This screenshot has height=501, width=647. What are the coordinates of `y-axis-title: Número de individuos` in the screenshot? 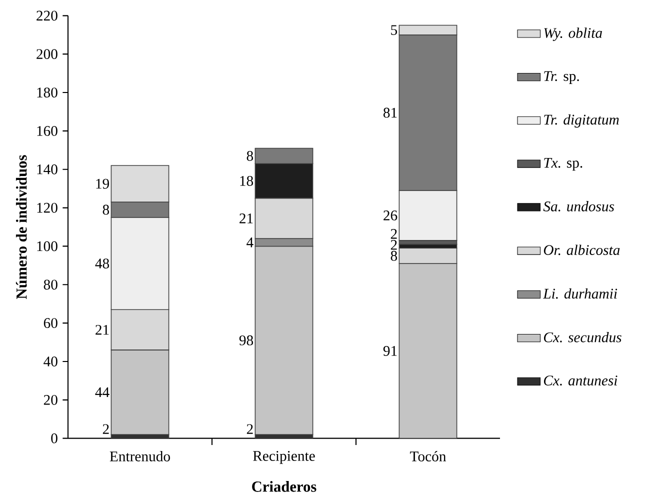 It's located at (21, 227).